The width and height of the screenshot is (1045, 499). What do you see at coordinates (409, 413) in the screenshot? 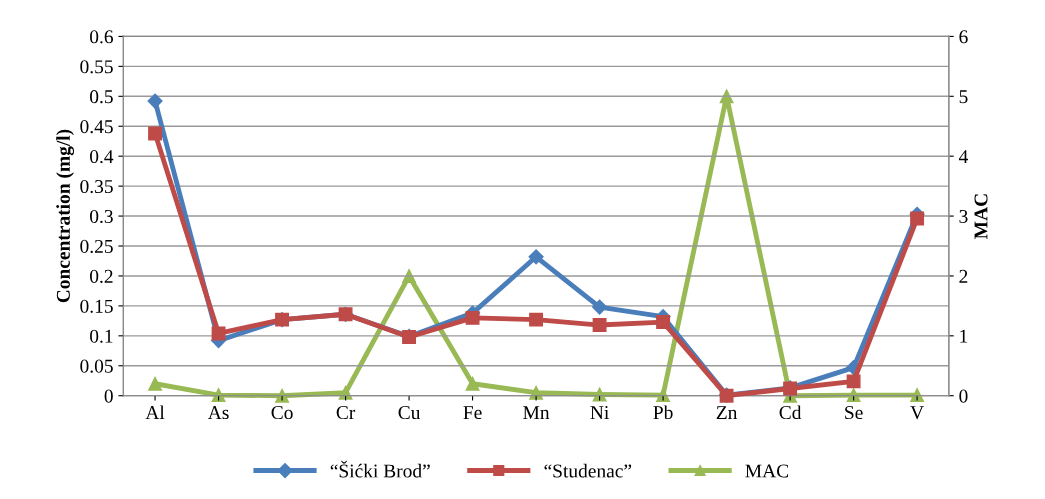
I see `x-tick-label: Cu` at bounding box center [409, 413].